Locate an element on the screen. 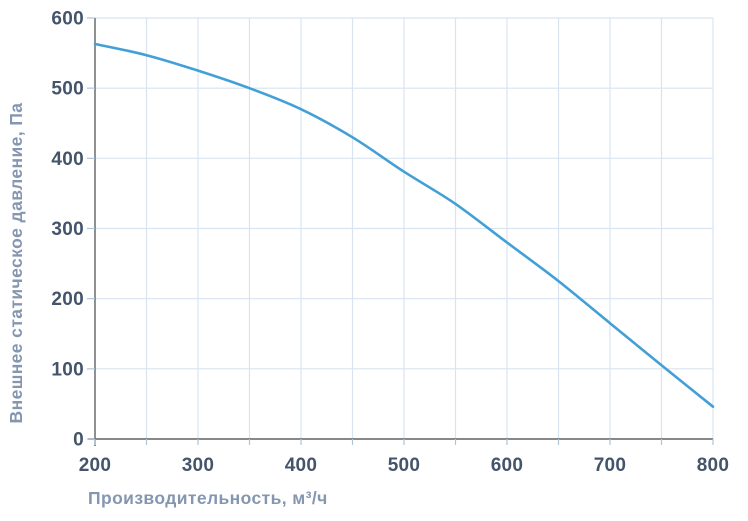 The height and width of the screenshot is (521, 748). x-tick-label: 800 is located at coordinates (713, 465).